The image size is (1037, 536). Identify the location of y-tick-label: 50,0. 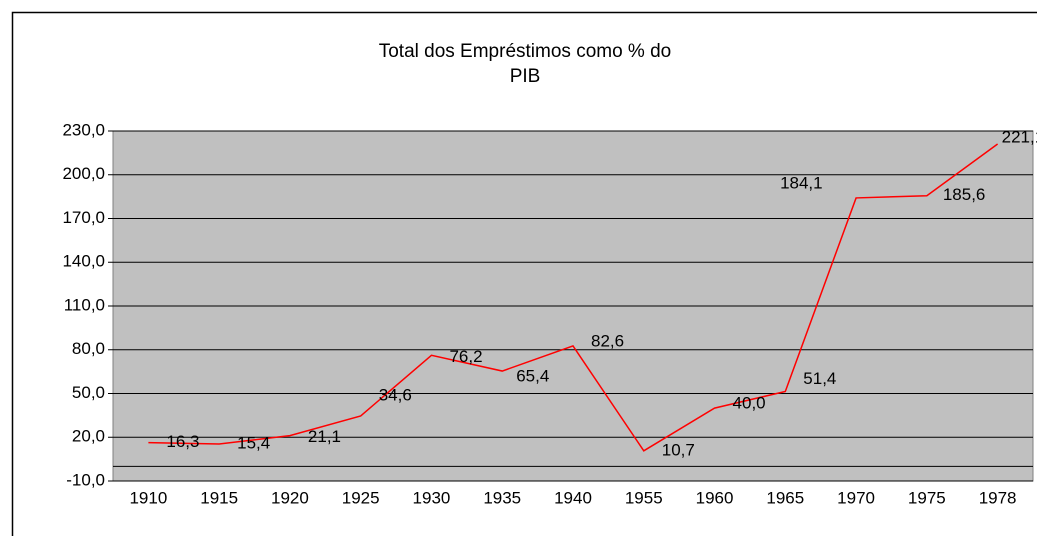
(88, 392).